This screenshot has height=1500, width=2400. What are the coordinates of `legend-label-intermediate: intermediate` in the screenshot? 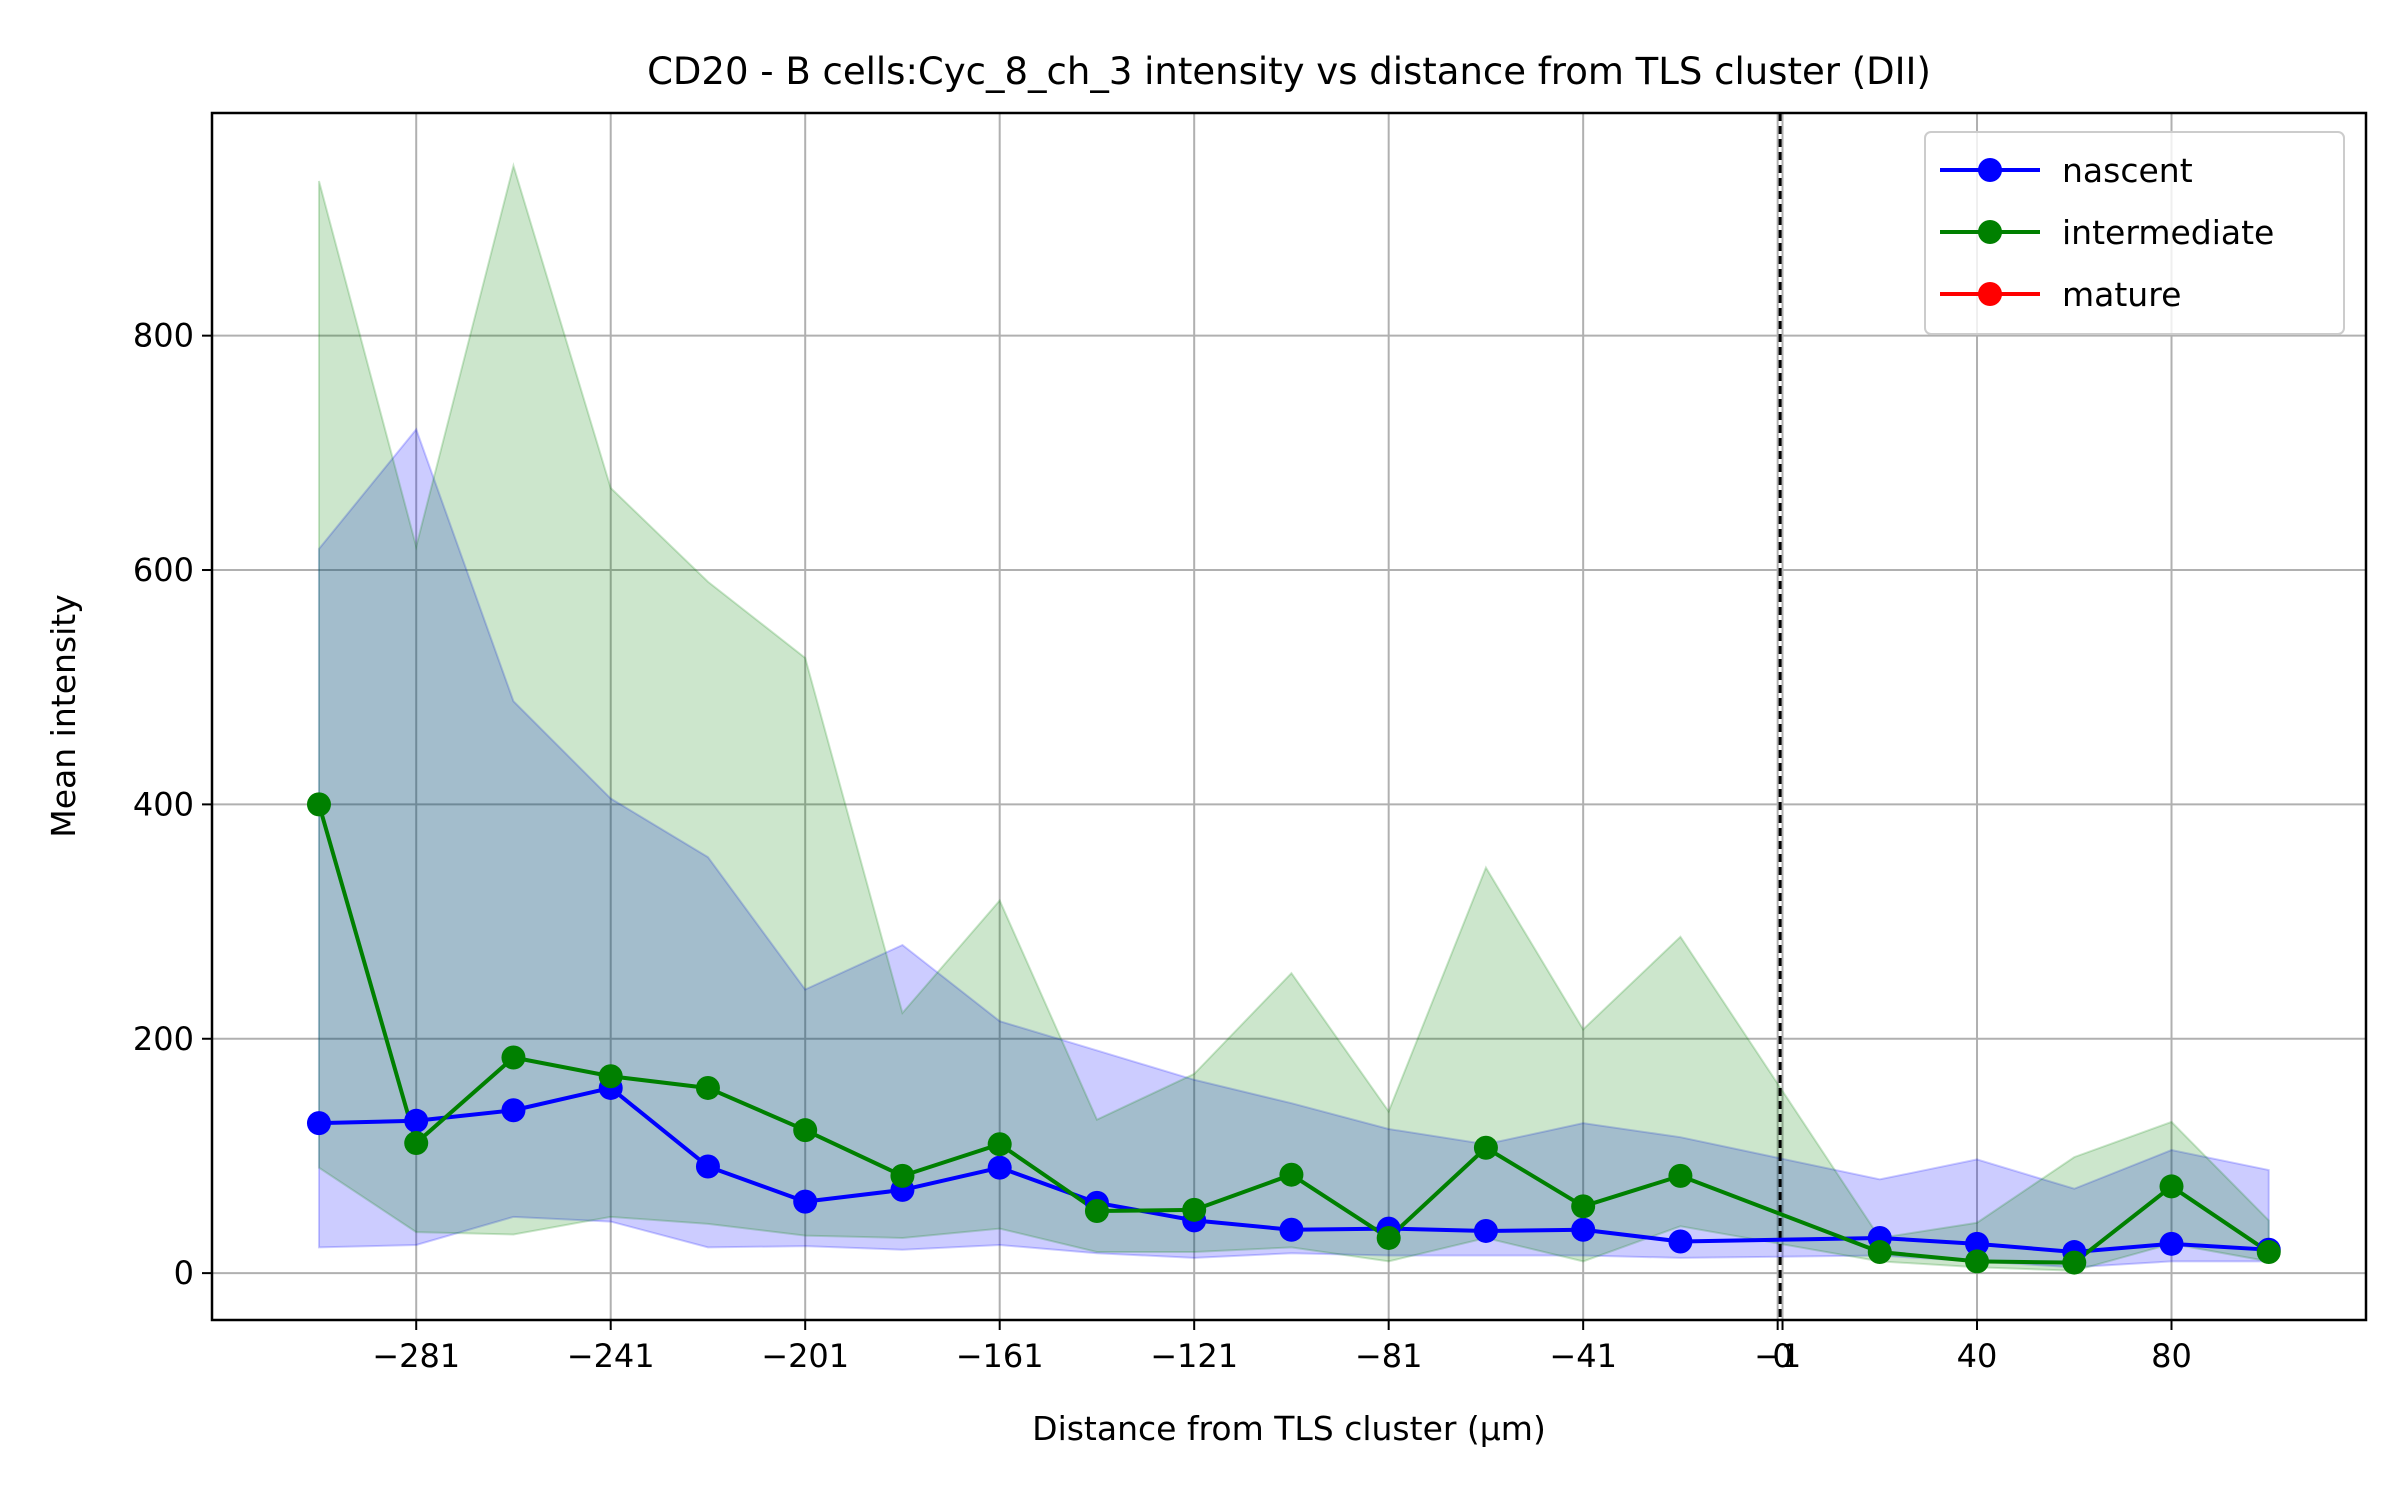 It's located at (2168, 232).